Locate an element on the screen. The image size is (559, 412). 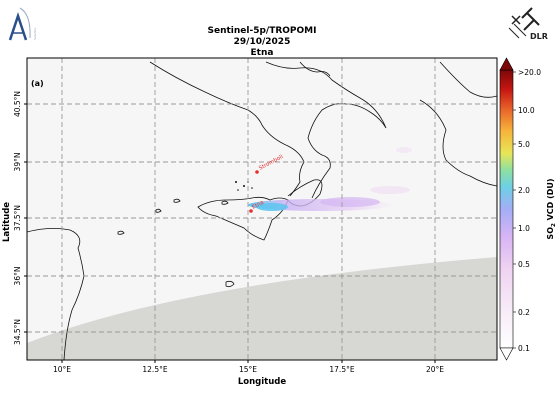
map-title-line3: Etna is located at coordinates (262, 53).